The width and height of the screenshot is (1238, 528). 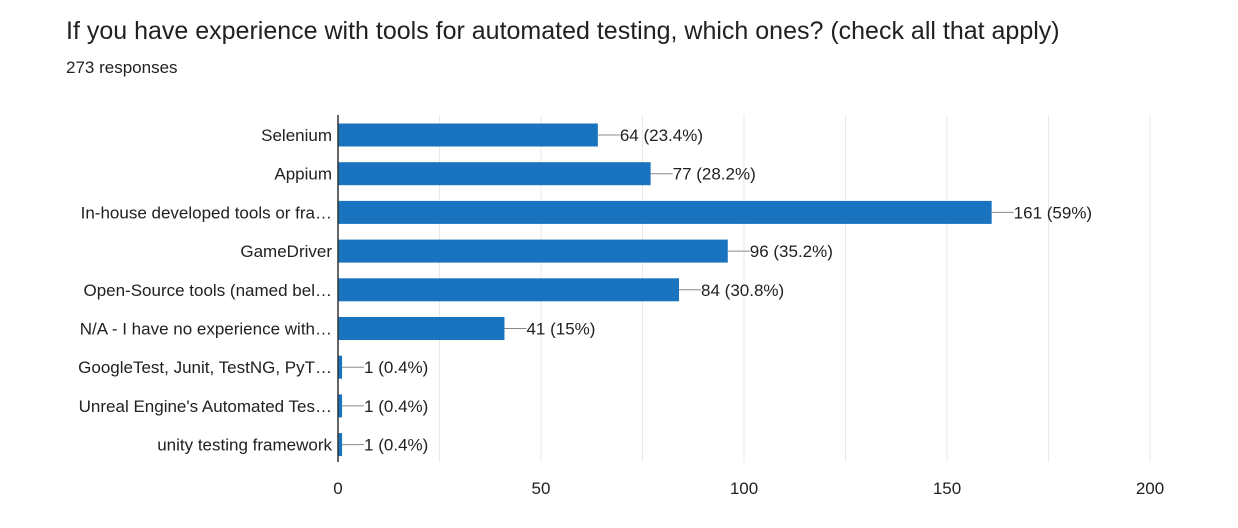 I want to click on response-count: 273 responses, so click(x=122, y=67).